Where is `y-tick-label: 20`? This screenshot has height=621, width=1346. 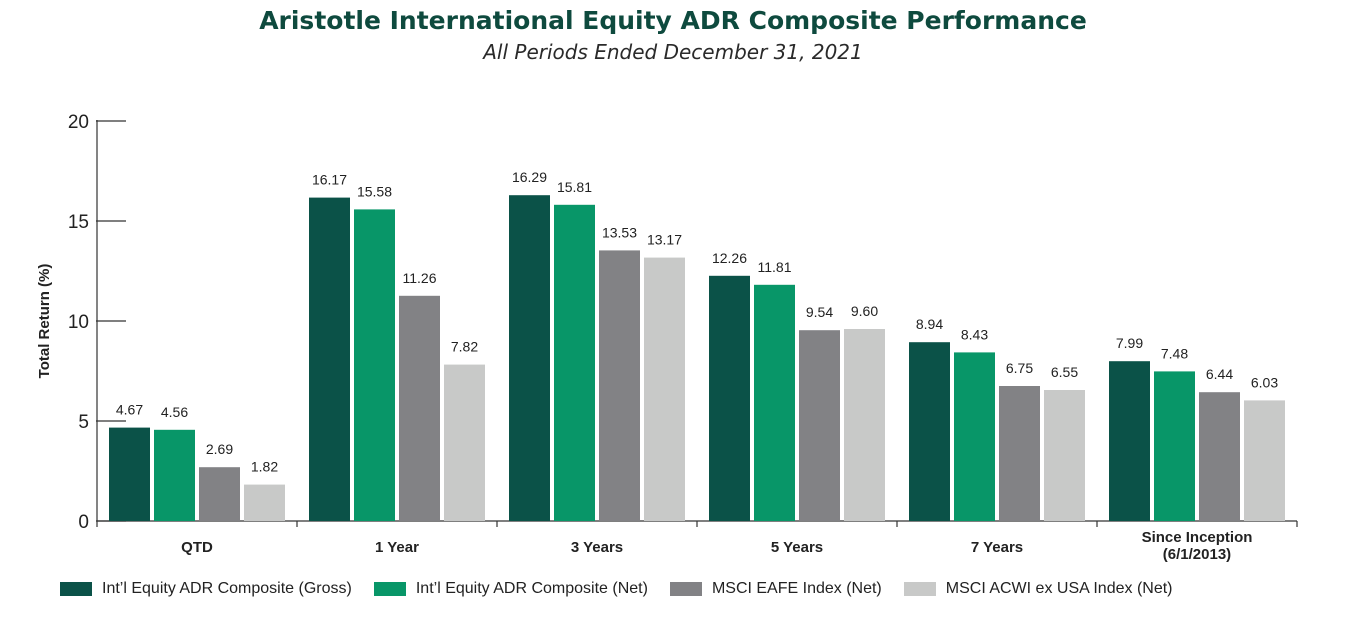 y-tick-label: 20 is located at coordinates (78, 122).